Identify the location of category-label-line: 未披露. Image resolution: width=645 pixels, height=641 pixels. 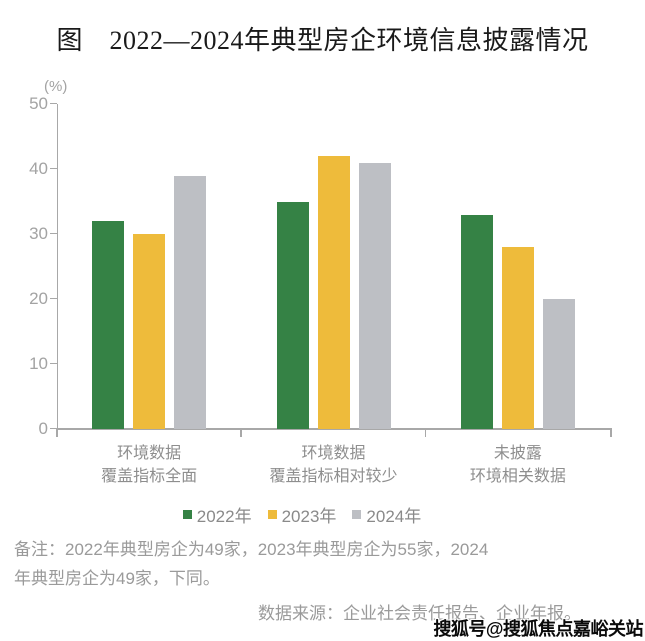
(517, 453).